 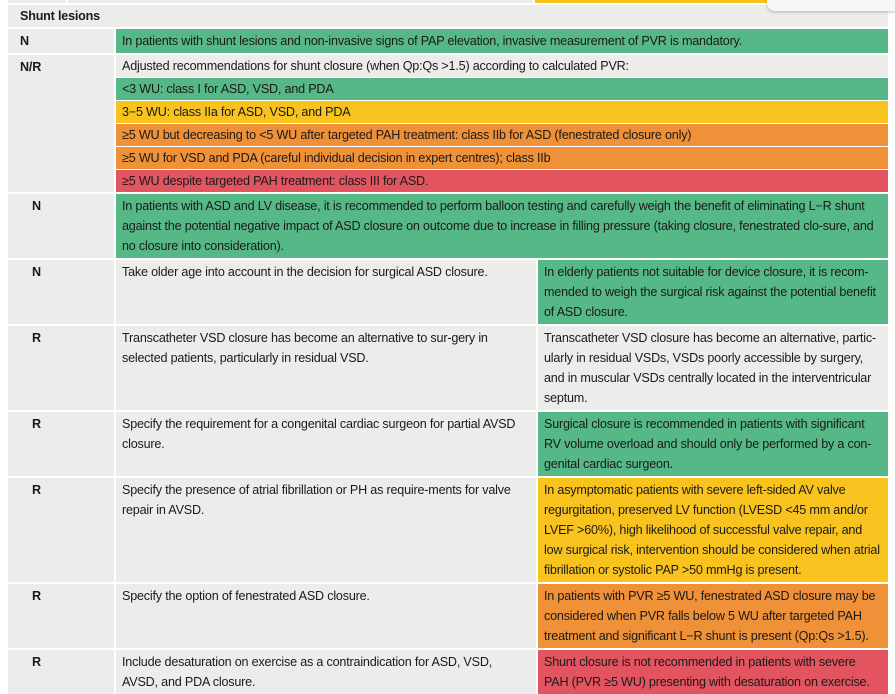 I want to click on previous-row-yellow-cell, so click(x=651, y=1).